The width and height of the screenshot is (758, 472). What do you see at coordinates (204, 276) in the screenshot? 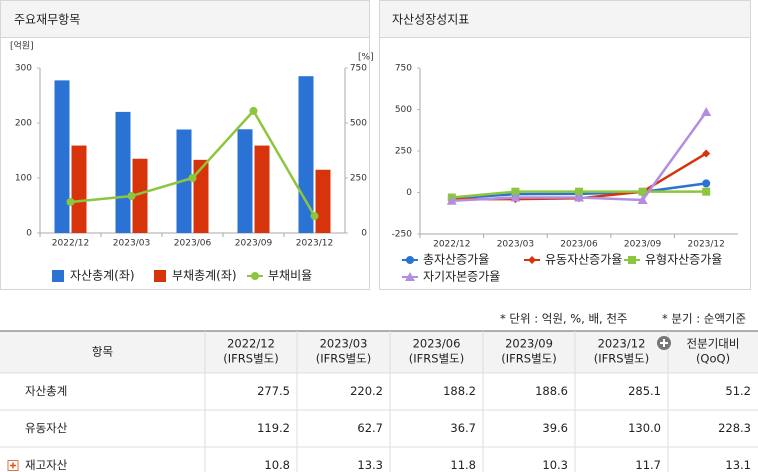
I see `legend-label: 부채총계(좌)` at bounding box center [204, 276].